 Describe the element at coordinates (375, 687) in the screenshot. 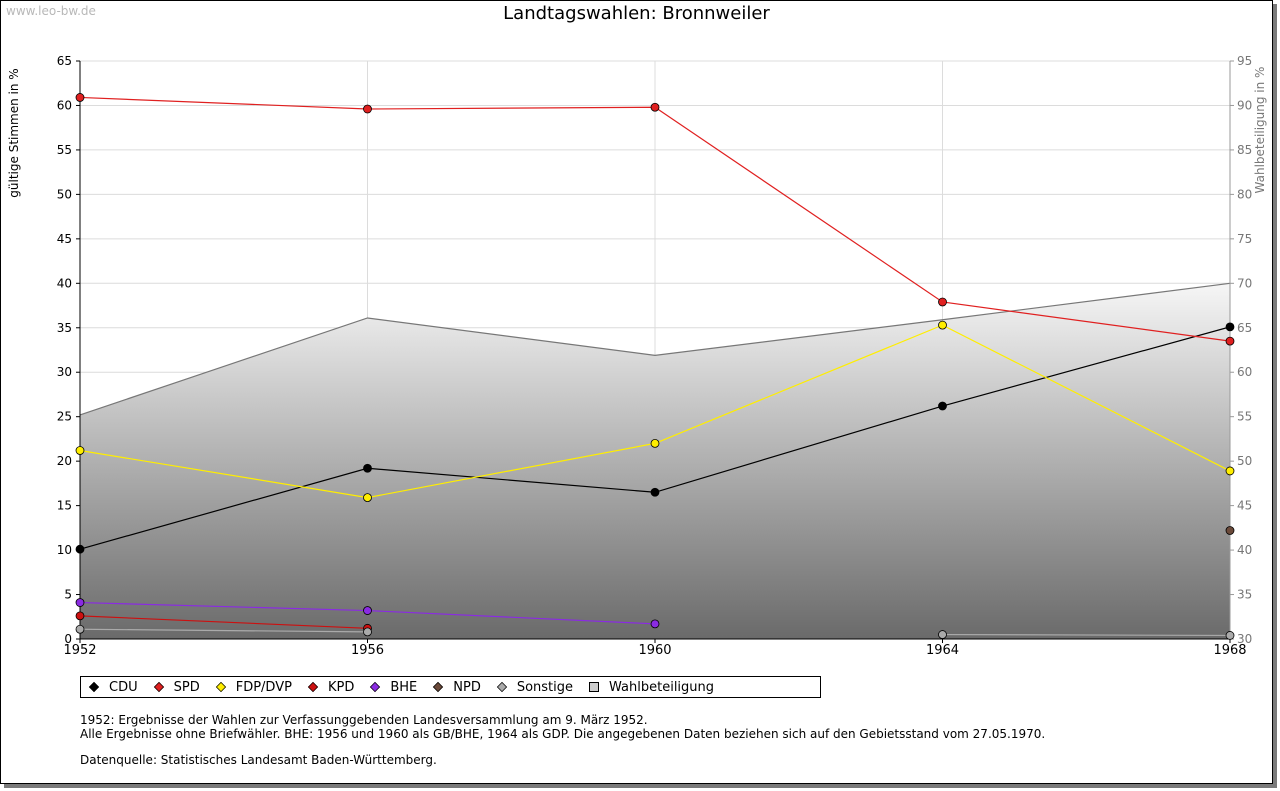

I see `legend-marker-bhe` at that location.